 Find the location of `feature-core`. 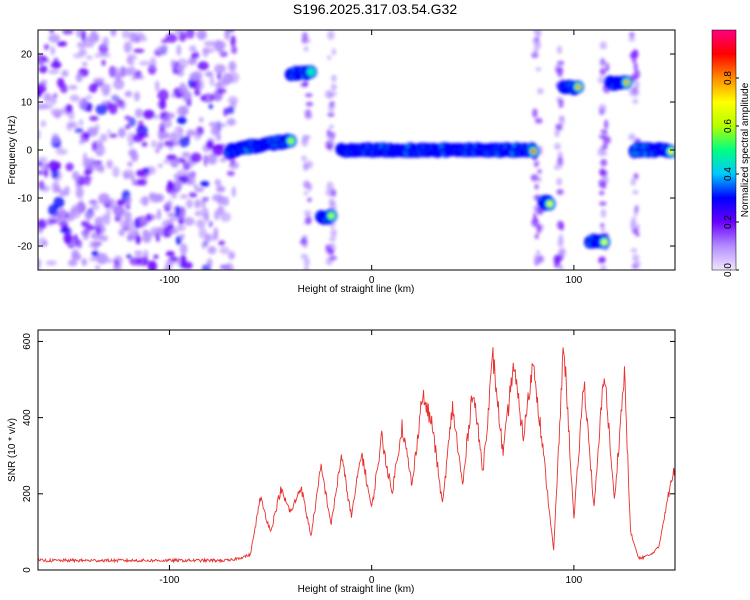

feature-core is located at coordinates (291, 141).